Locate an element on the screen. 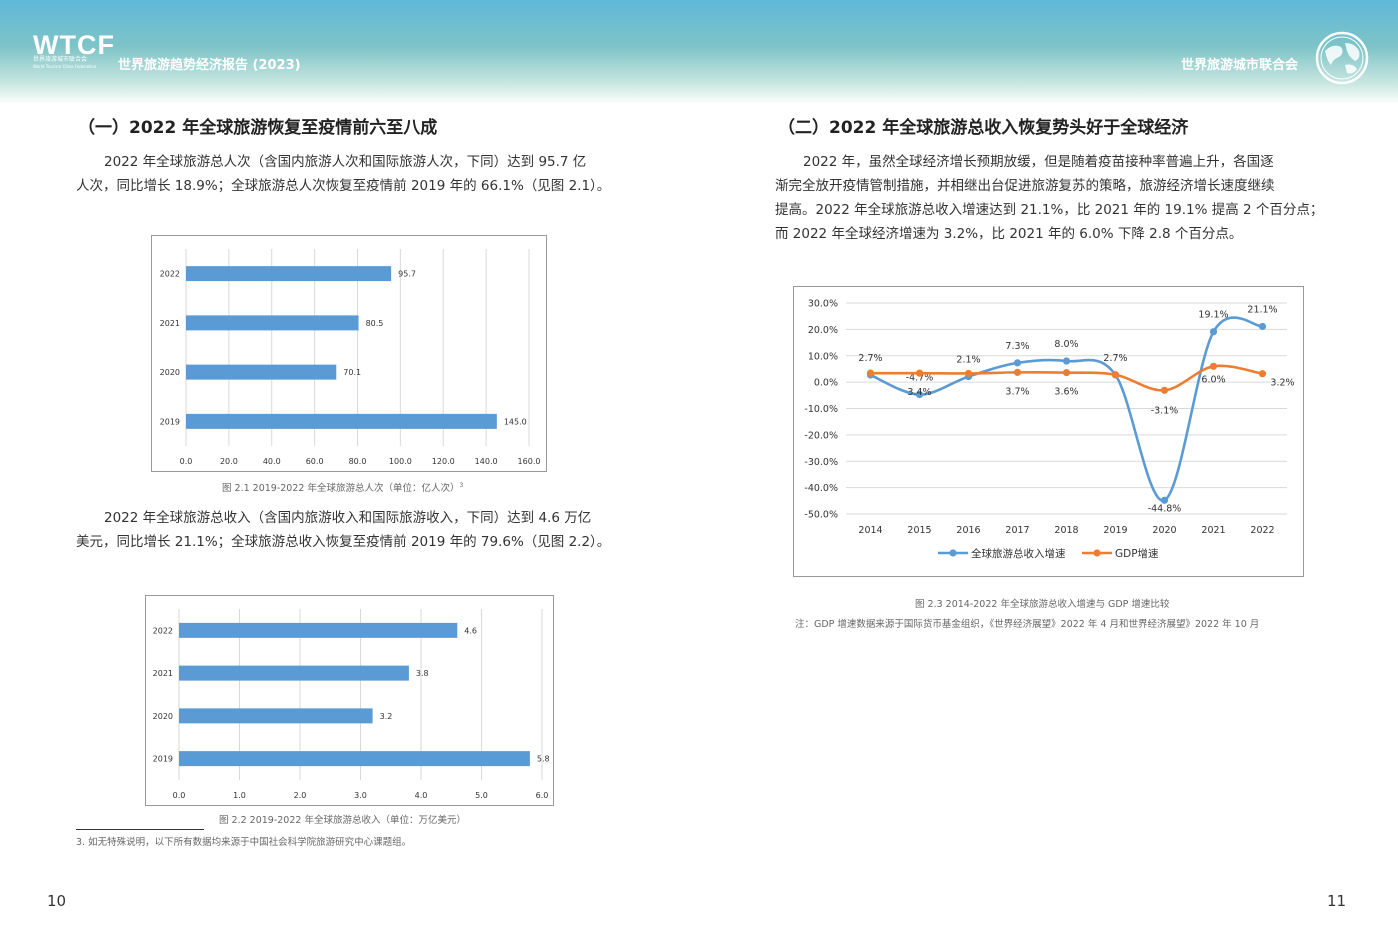  x-tick-label: 5.0 is located at coordinates (481, 795).